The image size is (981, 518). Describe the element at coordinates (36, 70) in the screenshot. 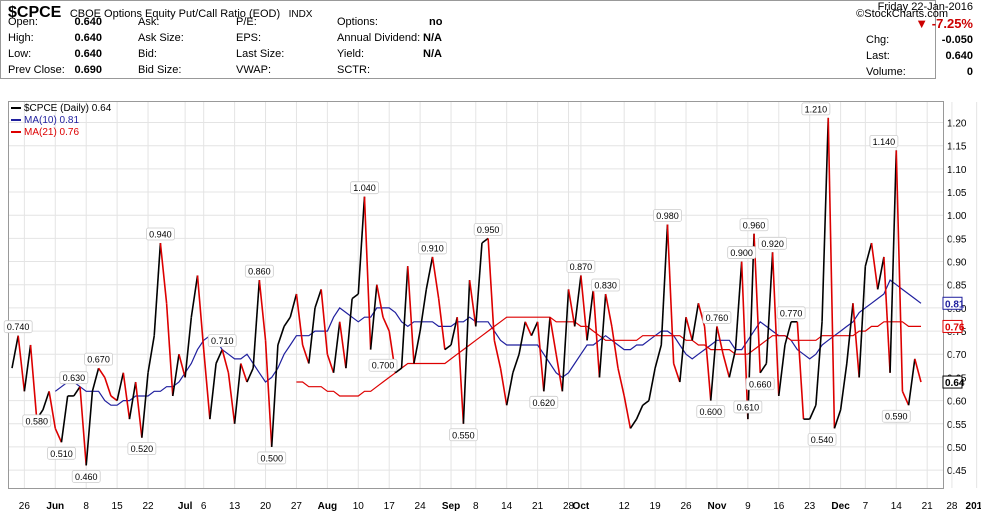

I see `prev-close-label: Prev Close:` at that location.